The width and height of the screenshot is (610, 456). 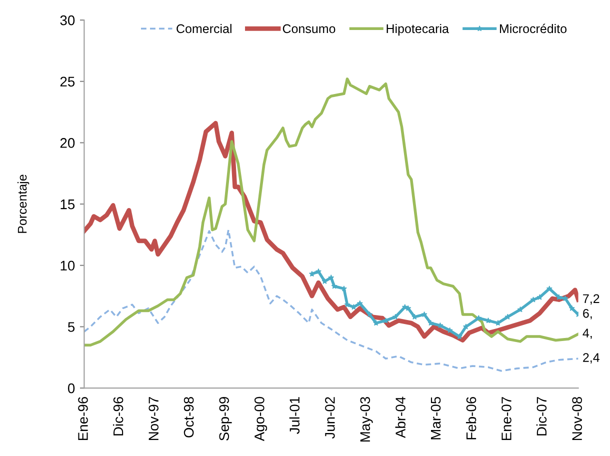 I want to click on y-tick-label: 5, so click(x=71, y=327).